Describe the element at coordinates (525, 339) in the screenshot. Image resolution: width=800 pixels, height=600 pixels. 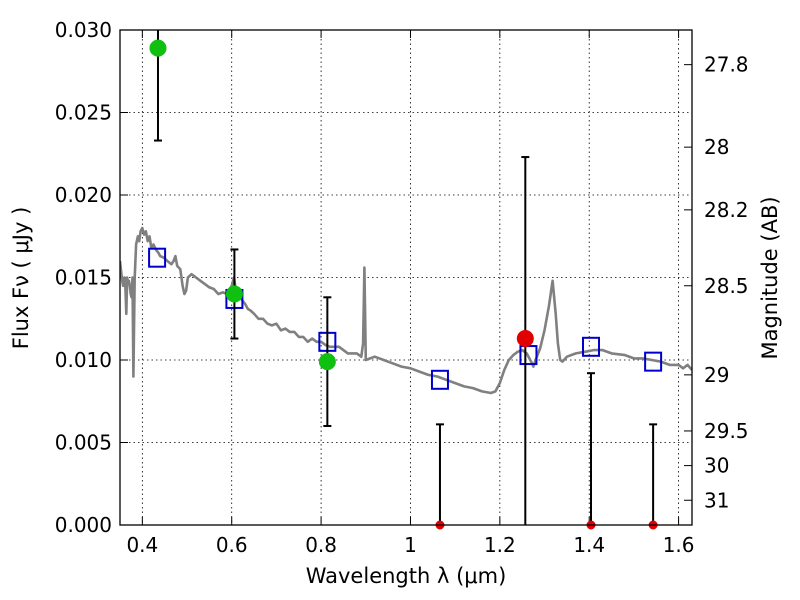
I see `nondetection-point` at that location.